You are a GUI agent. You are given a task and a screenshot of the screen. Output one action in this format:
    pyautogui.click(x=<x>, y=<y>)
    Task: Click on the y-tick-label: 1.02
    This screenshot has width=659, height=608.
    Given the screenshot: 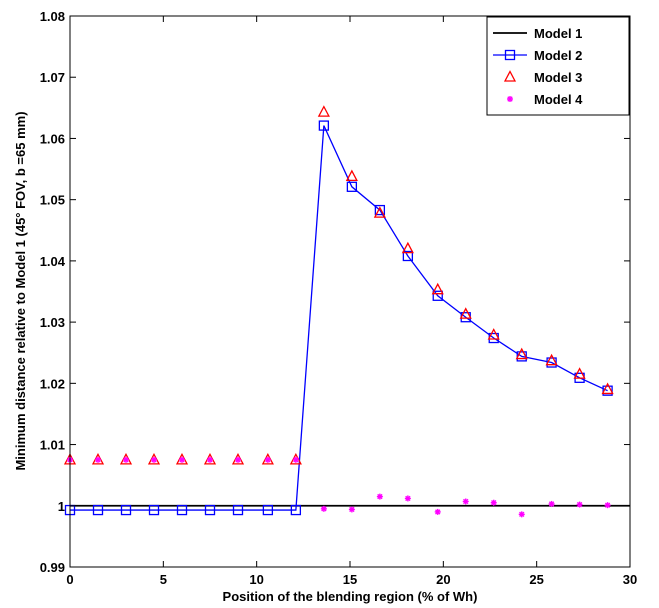 What is the action you would take?
    pyautogui.click(x=52, y=383)
    